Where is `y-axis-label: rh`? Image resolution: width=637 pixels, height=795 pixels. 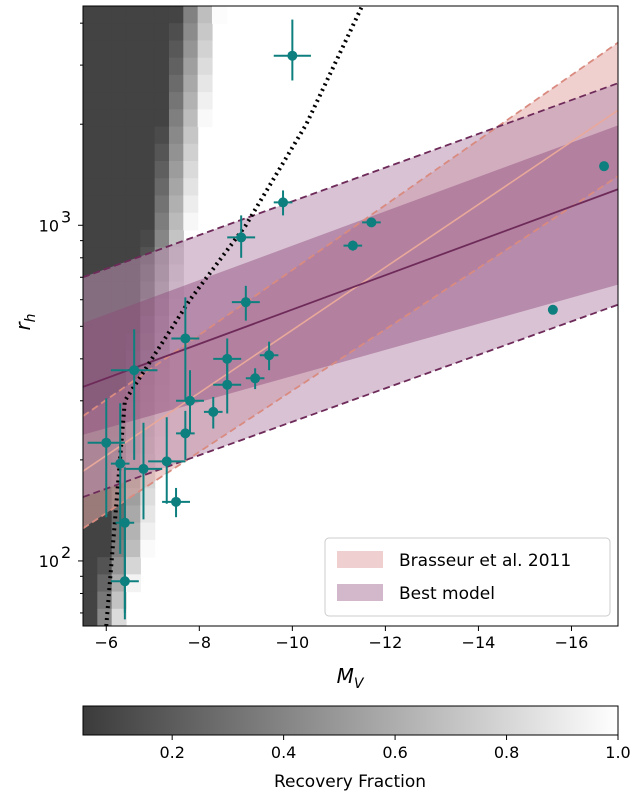 y-axis-label: rh is located at coordinates (25, 321).